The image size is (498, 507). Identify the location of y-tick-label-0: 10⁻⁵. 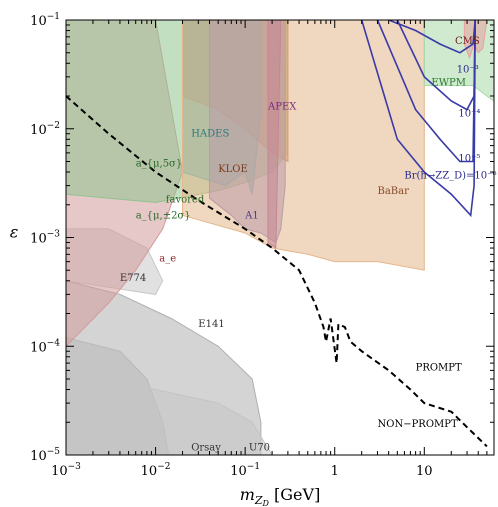
(45, 455).